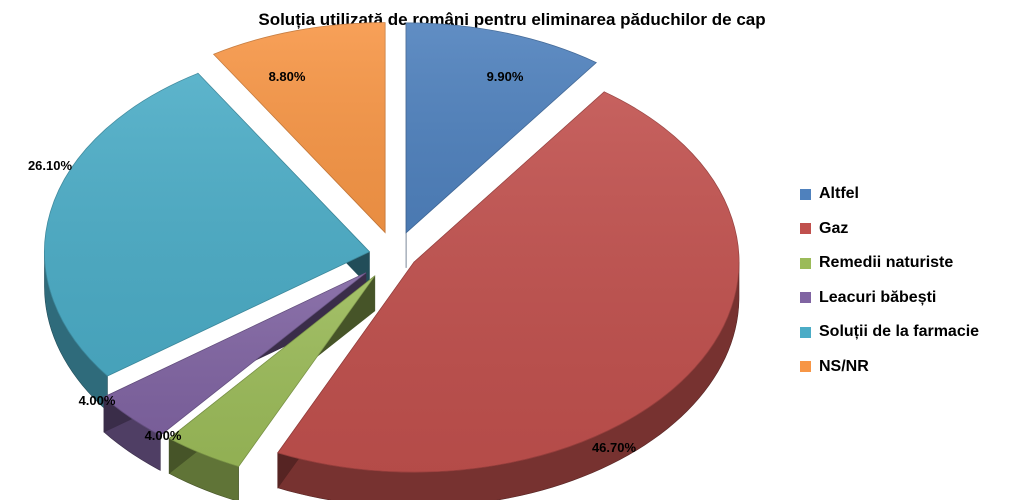 Image resolution: width=1024 pixels, height=500 pixels. I want to click on pie-slice-ns-nr, so click(299, 128).